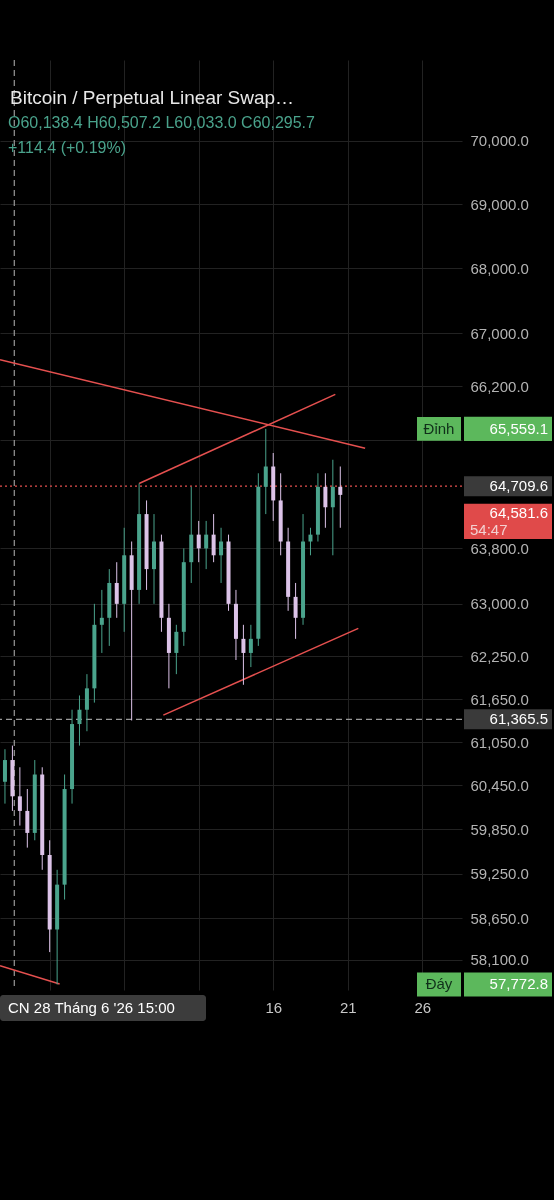 The image size is (554, 1200). I want to click on y-tick-label: 63,800.0, so click(499, 548).